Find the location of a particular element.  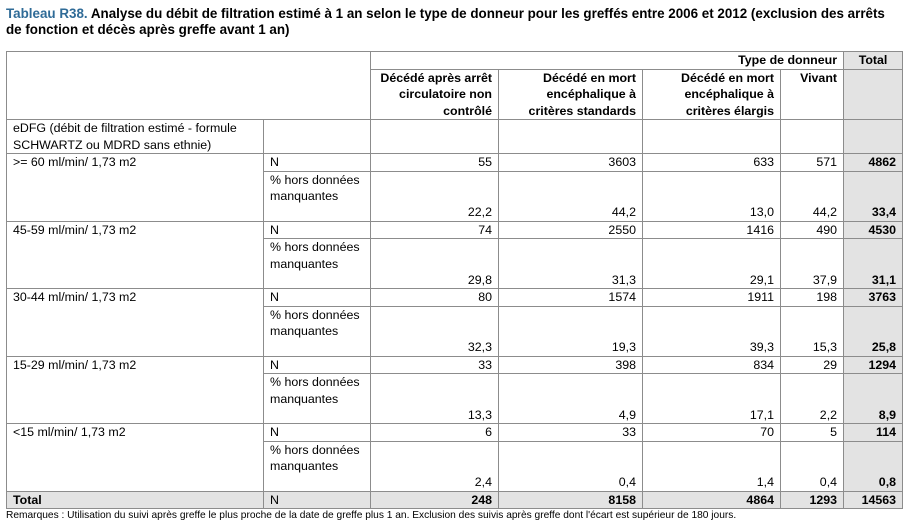

pct-total-cell: 25,8 is located at coordinates (873, 331).